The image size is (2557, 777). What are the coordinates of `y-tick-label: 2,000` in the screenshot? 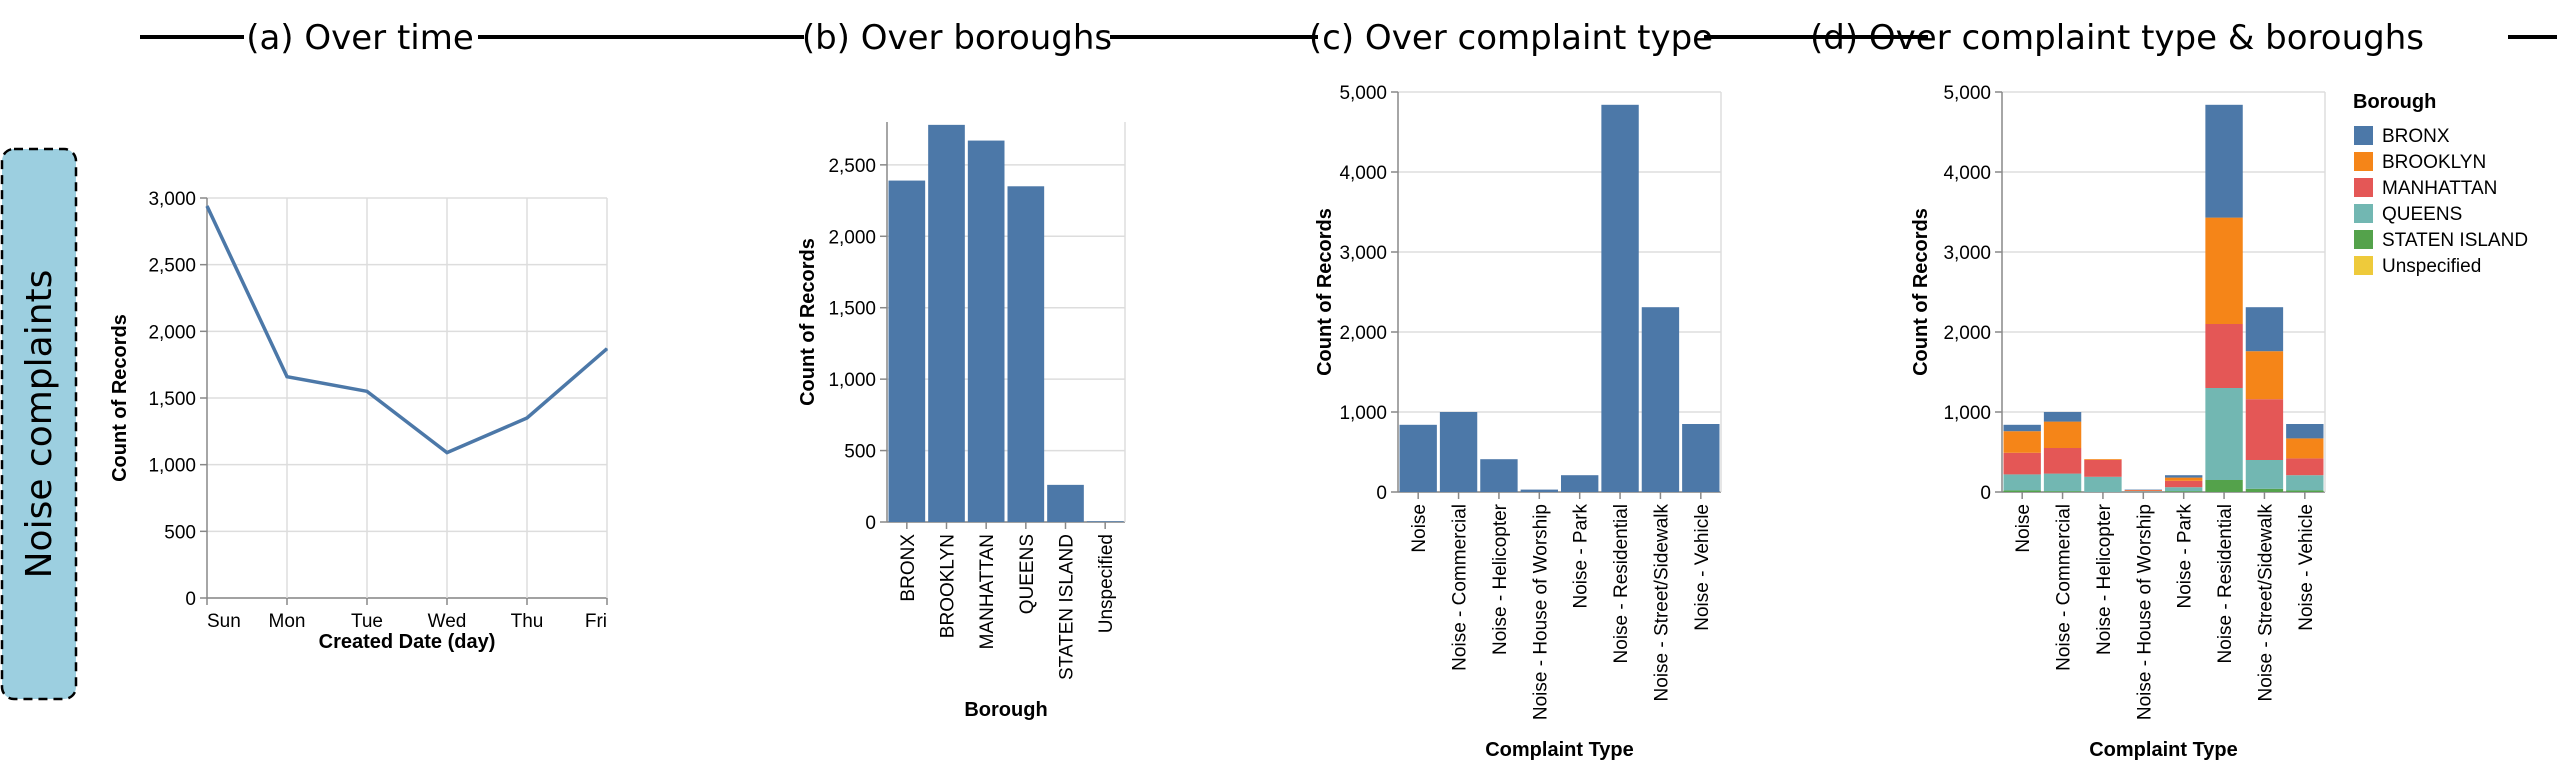 It's located at (172, 332).